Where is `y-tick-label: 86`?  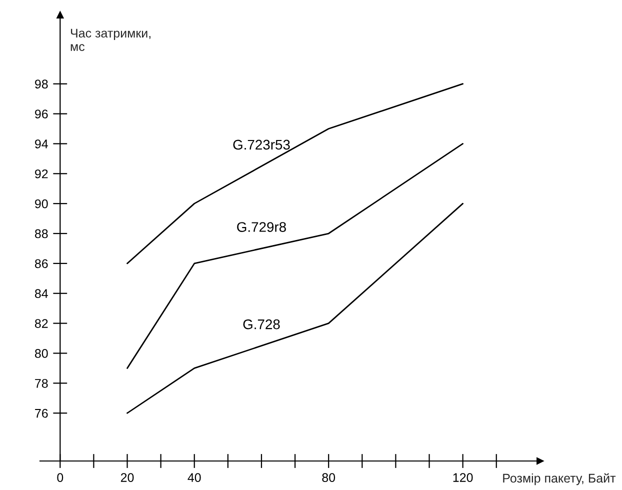
y-tick-label: 86 is located at coordinates (41, 263).